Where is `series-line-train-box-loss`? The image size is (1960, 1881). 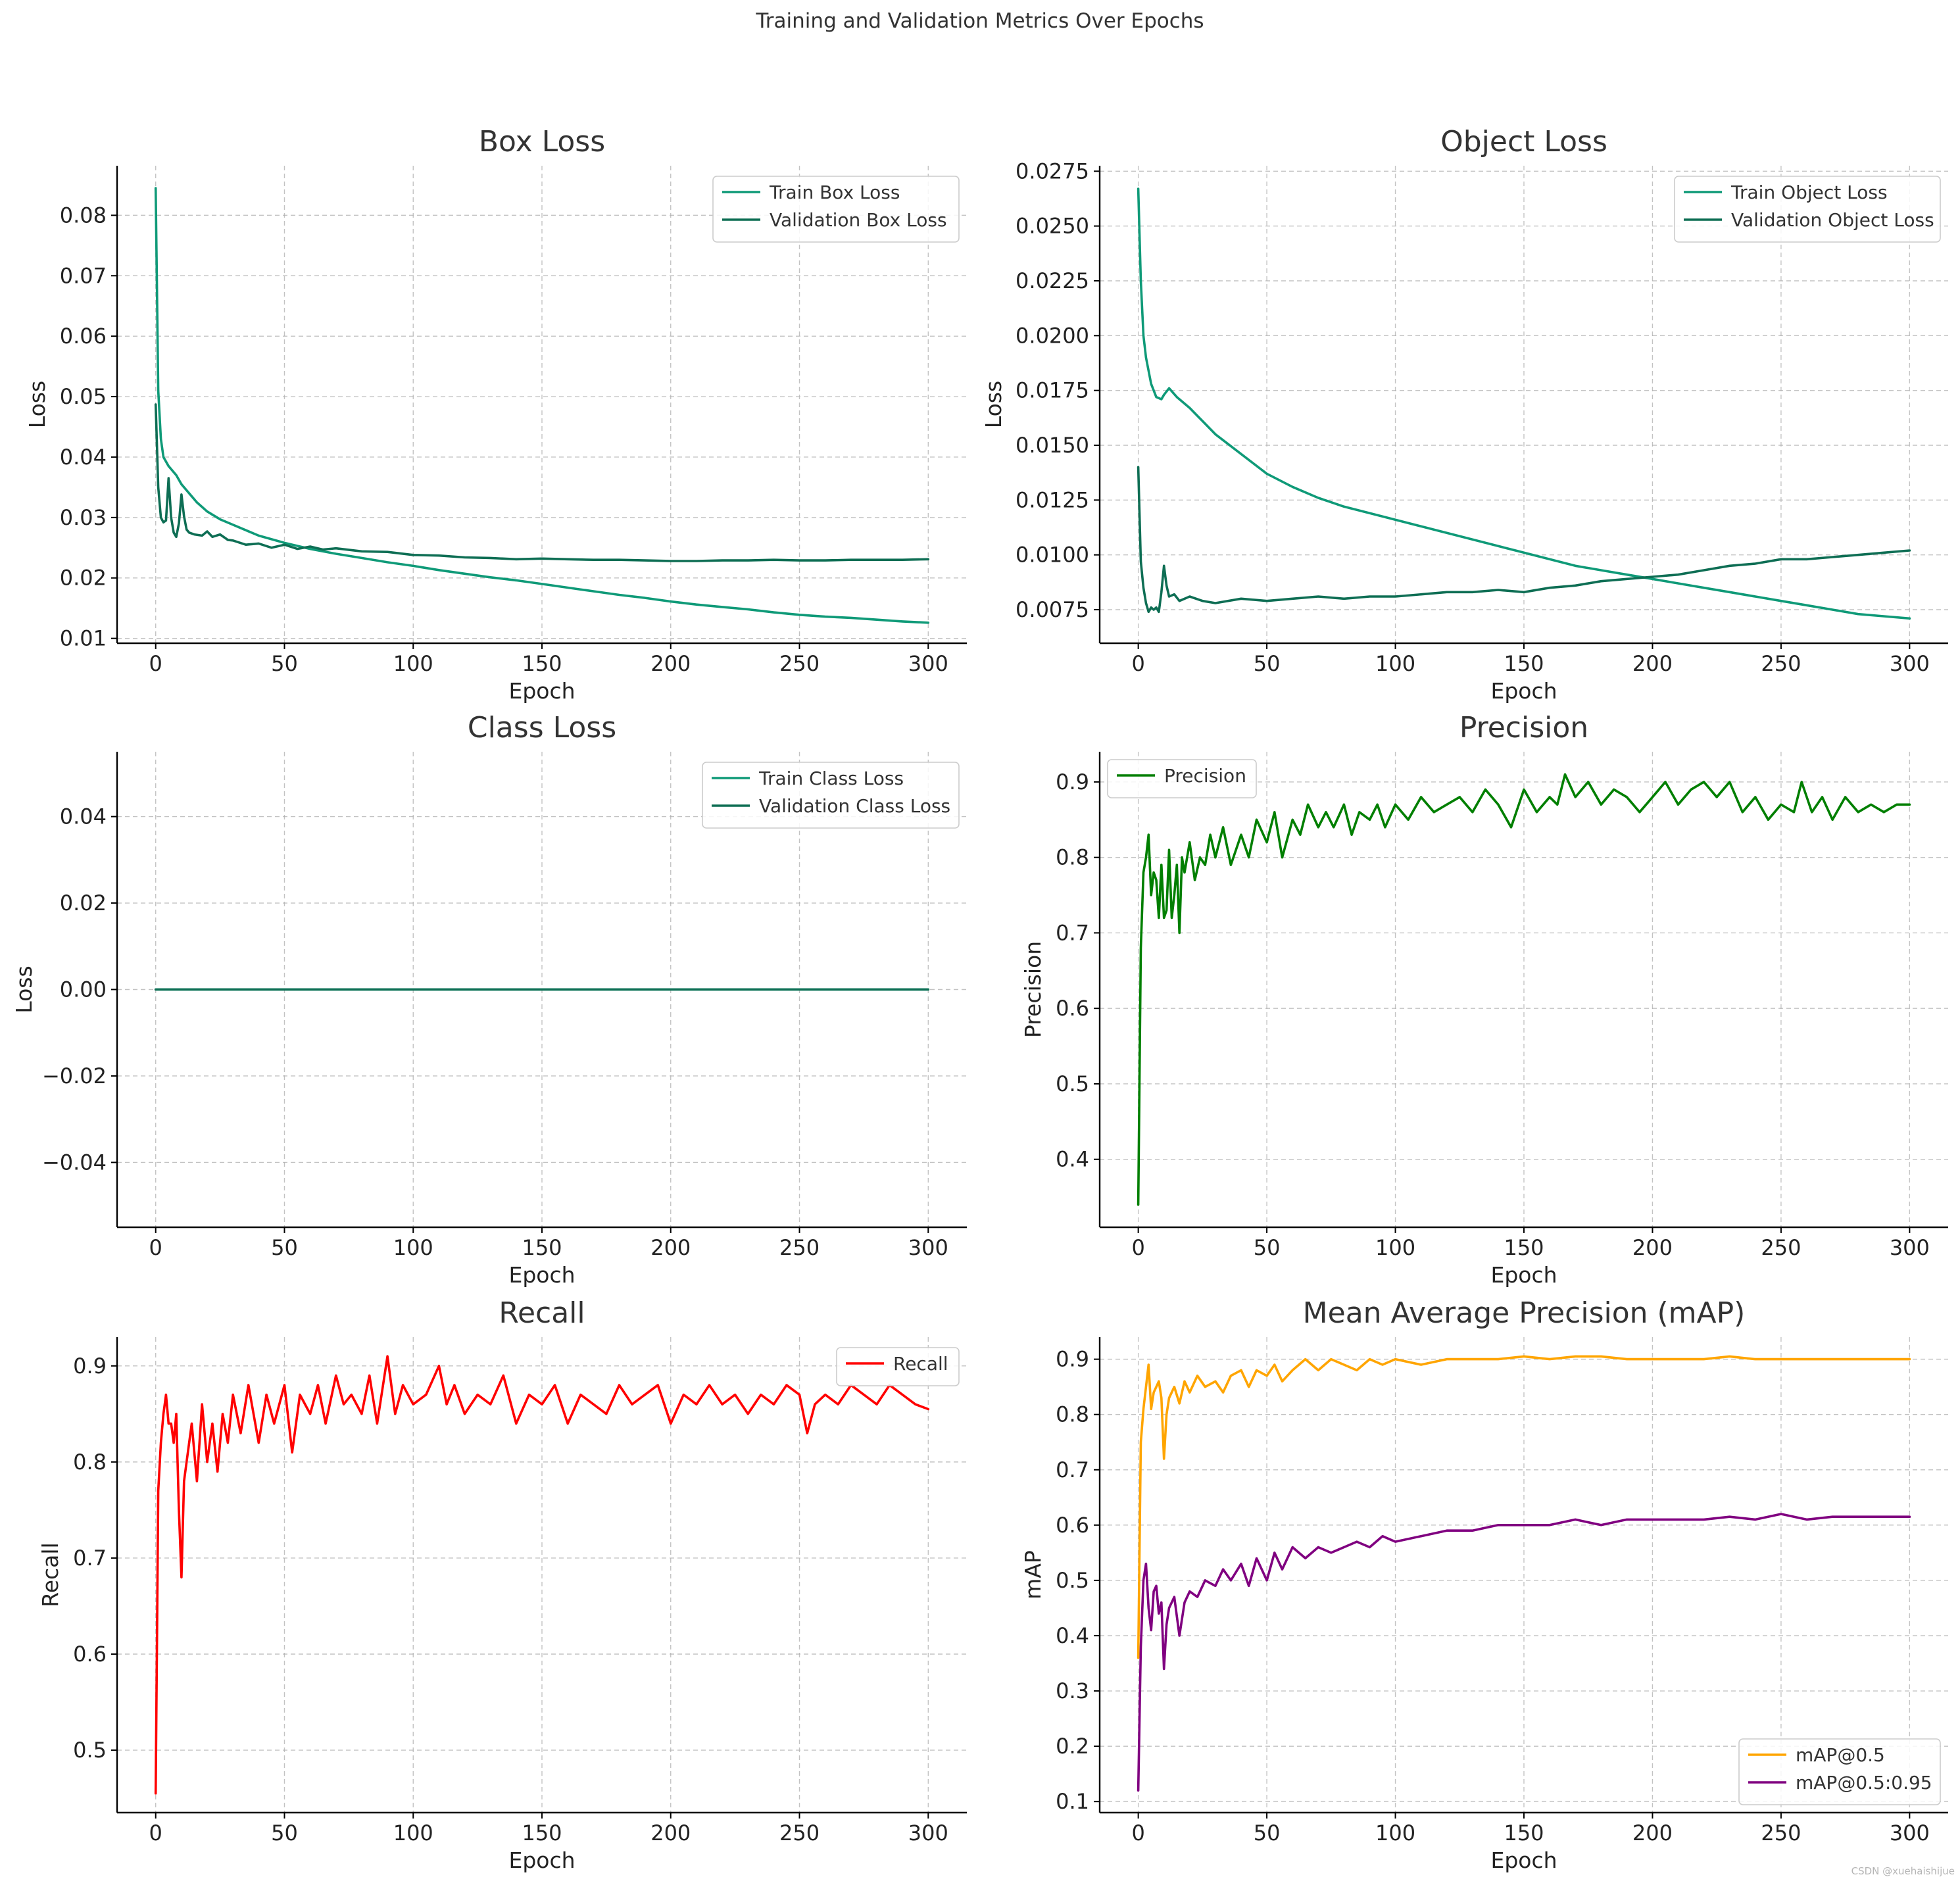
series-line-train-box-loss is located at coordinates (542, 405).